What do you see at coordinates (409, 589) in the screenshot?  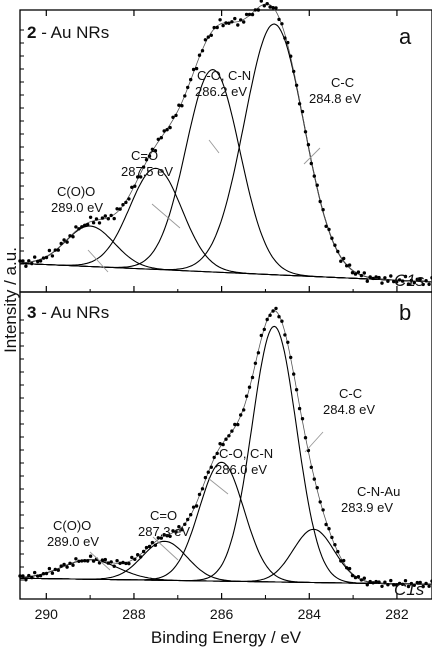 I see `panel-b-core-level: C1s` at bounding box center [409, 589].